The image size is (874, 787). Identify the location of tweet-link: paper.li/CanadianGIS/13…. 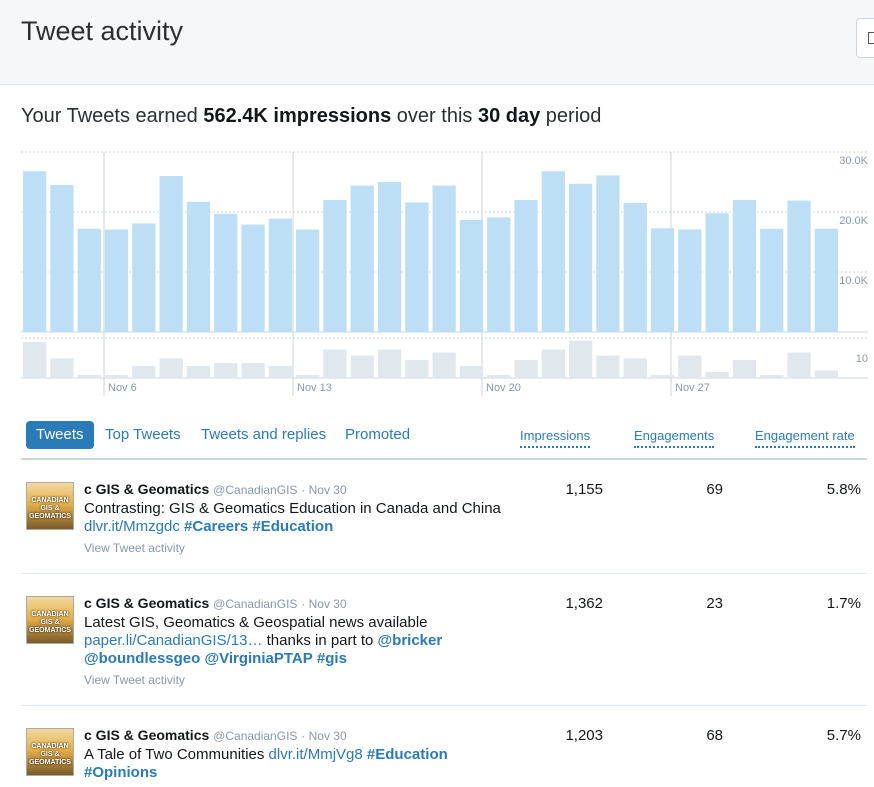
(173, 640).